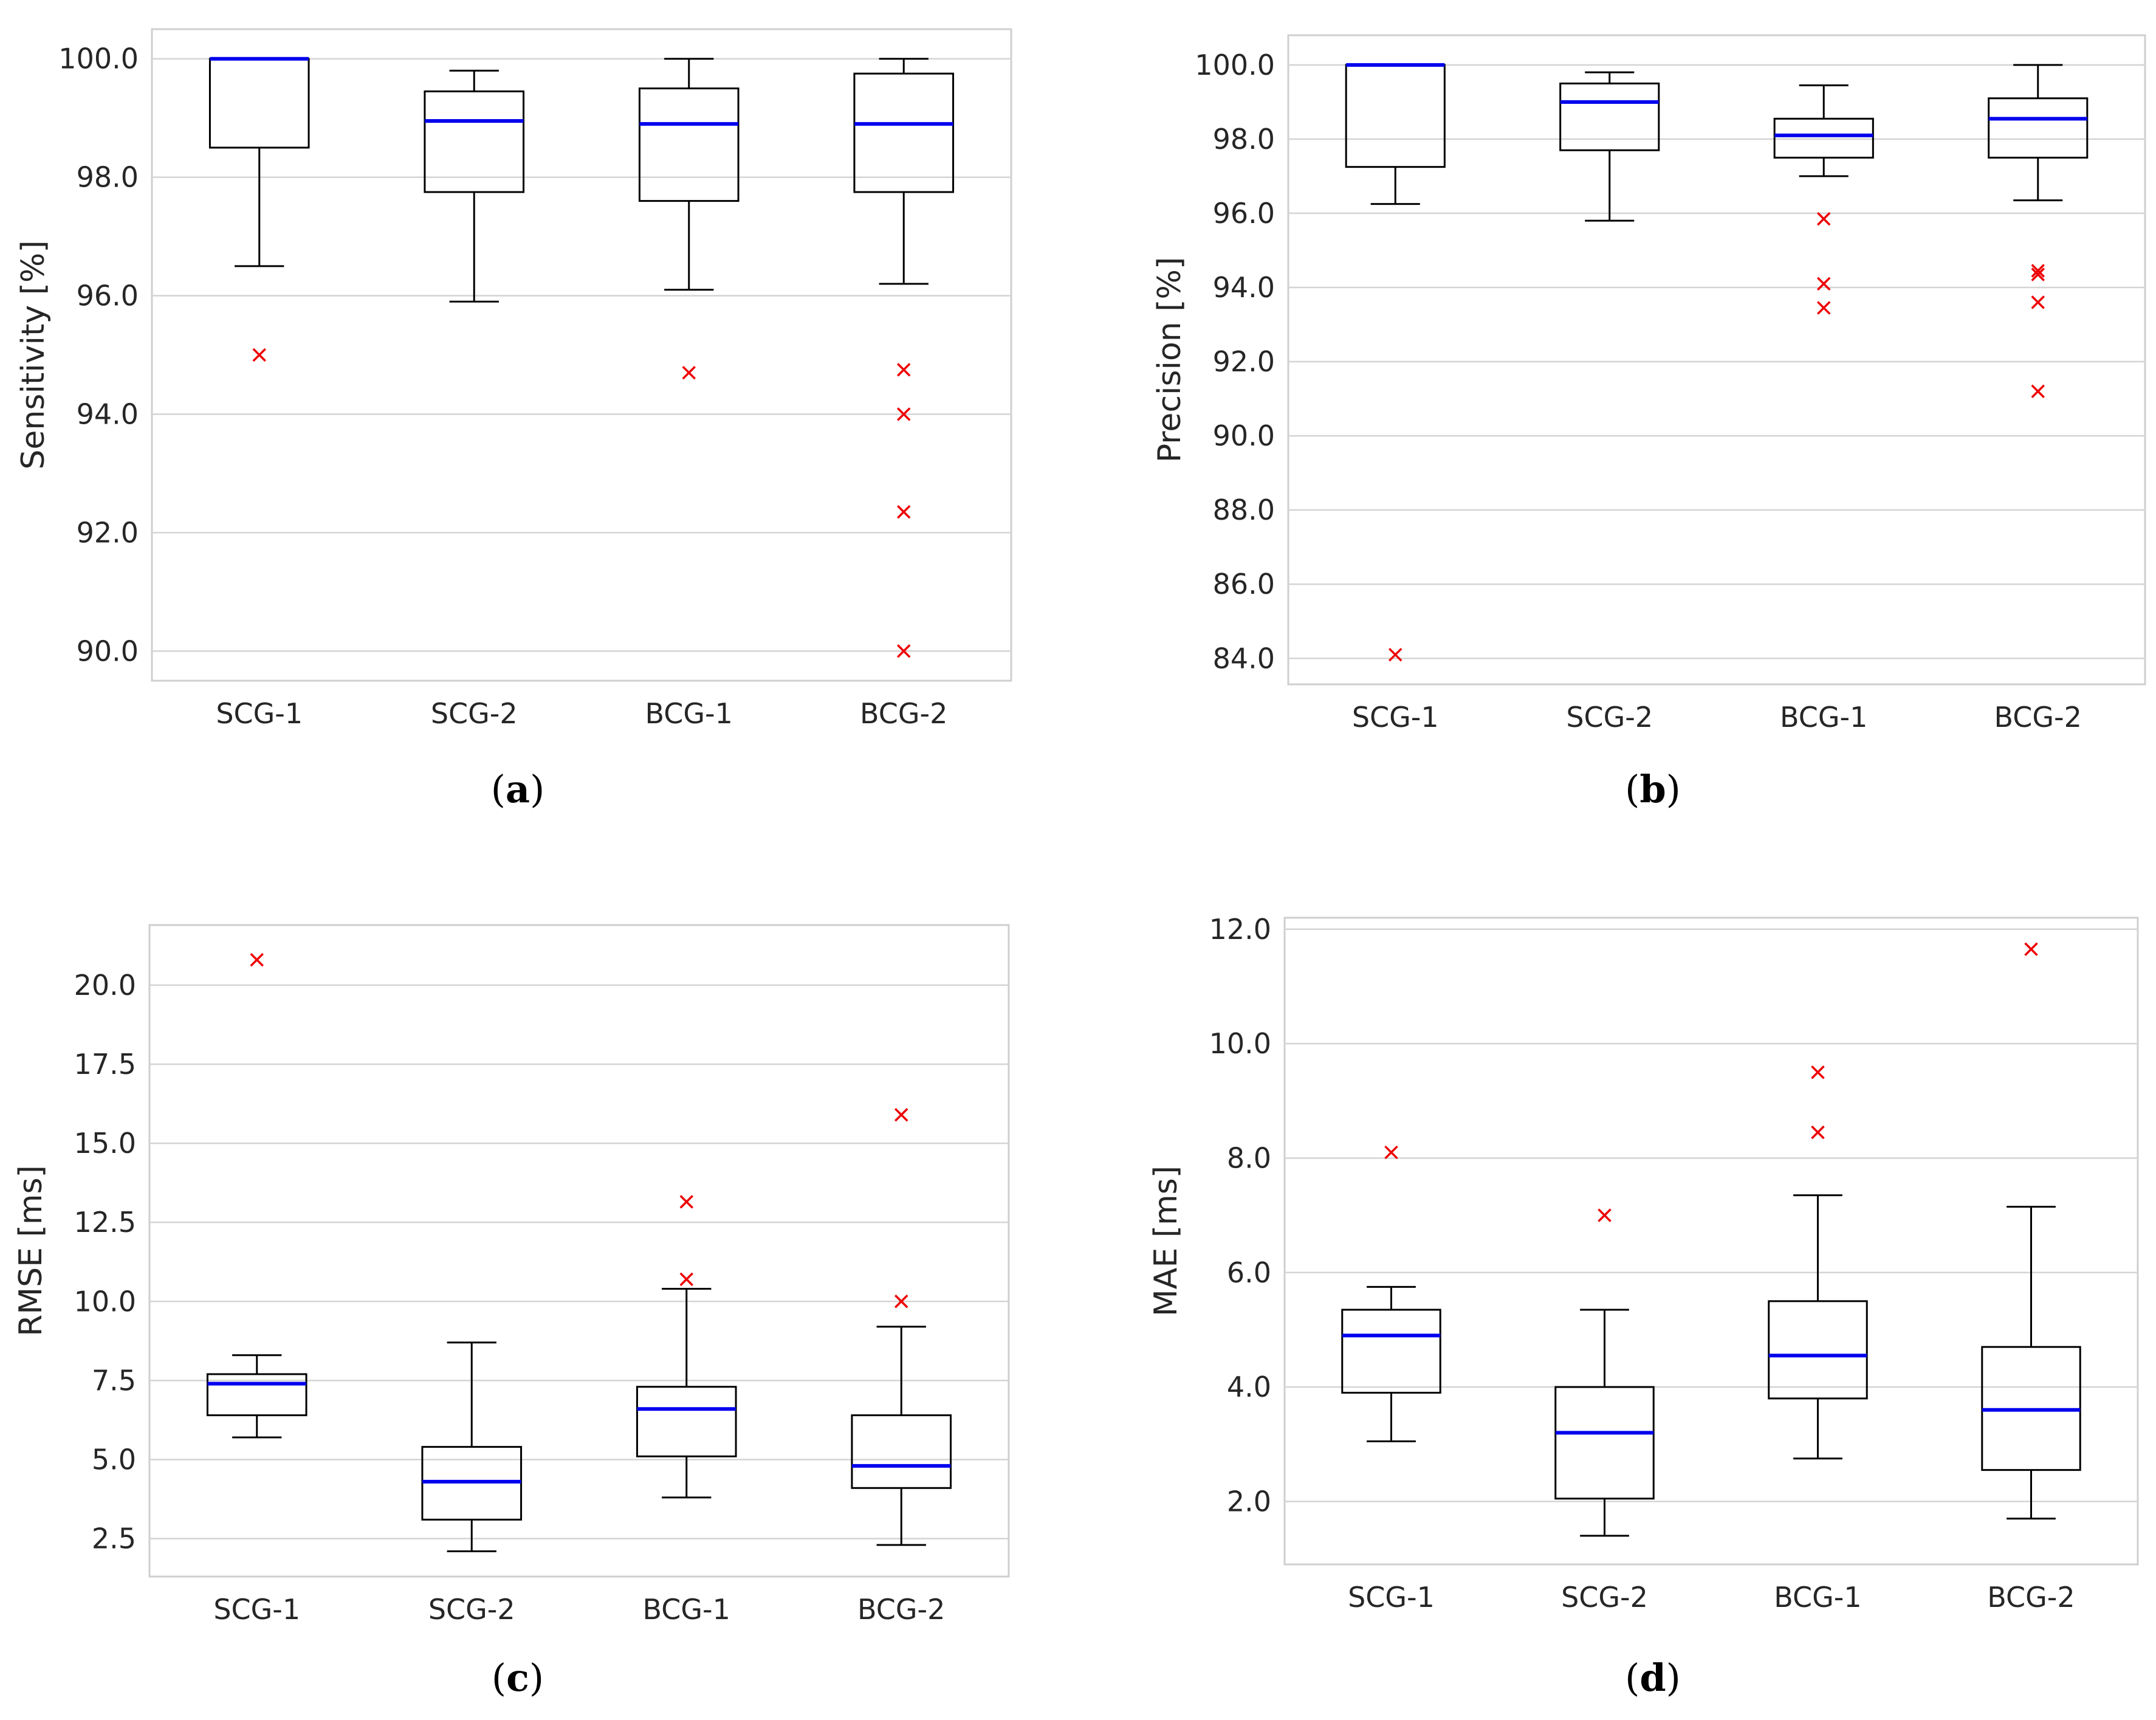 Image resolution: width=2156 pixels, height=1720 pixels. What do you see at coordinates (33, 354) in the screenshot?
I see `y-axis-label: Sensitivity [%]` at bounding box center [33, 354].